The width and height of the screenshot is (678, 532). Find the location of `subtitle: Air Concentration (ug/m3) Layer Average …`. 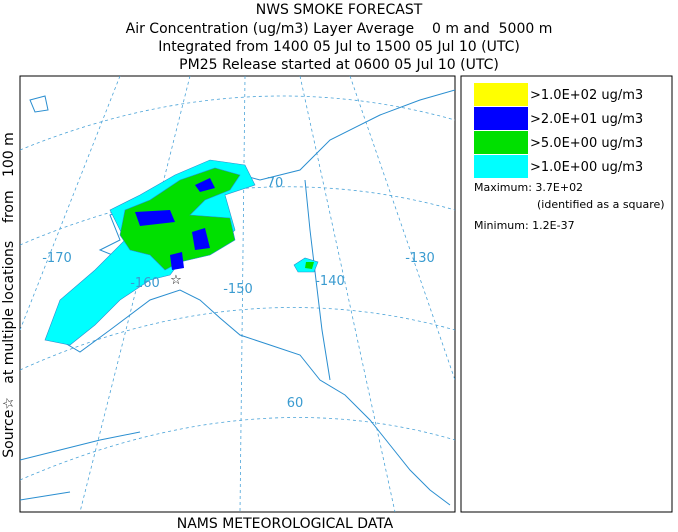

subtitle: Air Concentration (ug/m3) Layer Average … is located at coordinates (339, 29).